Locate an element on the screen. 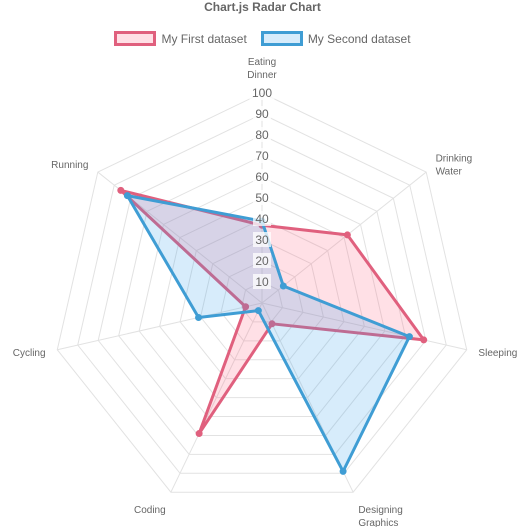  tick-label-2: 30 is located at coordinates (262, 240).